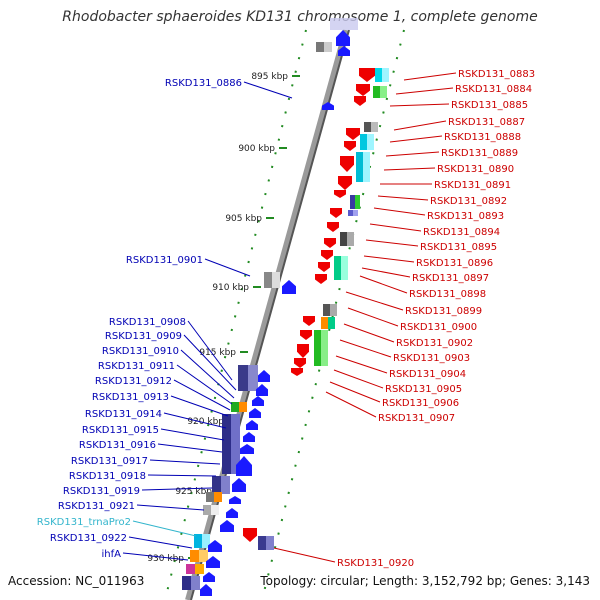 This screenshot has height=600, width=600. What do you see at coordinates (130, 397) in the screenshot?
I see `left-gene-label: RSKD131_0913` at bounding box center [130, 397].